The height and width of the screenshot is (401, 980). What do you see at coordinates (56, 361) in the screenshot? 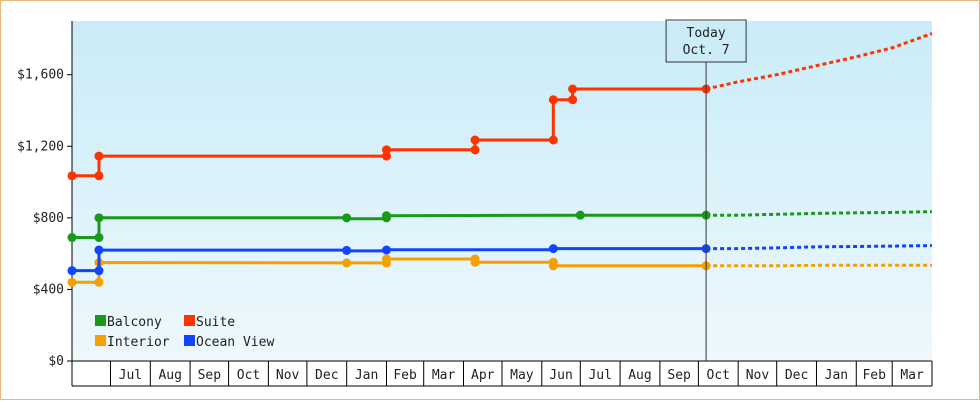
I see `y-tick-label: $0` at bounding box center [56, 361].